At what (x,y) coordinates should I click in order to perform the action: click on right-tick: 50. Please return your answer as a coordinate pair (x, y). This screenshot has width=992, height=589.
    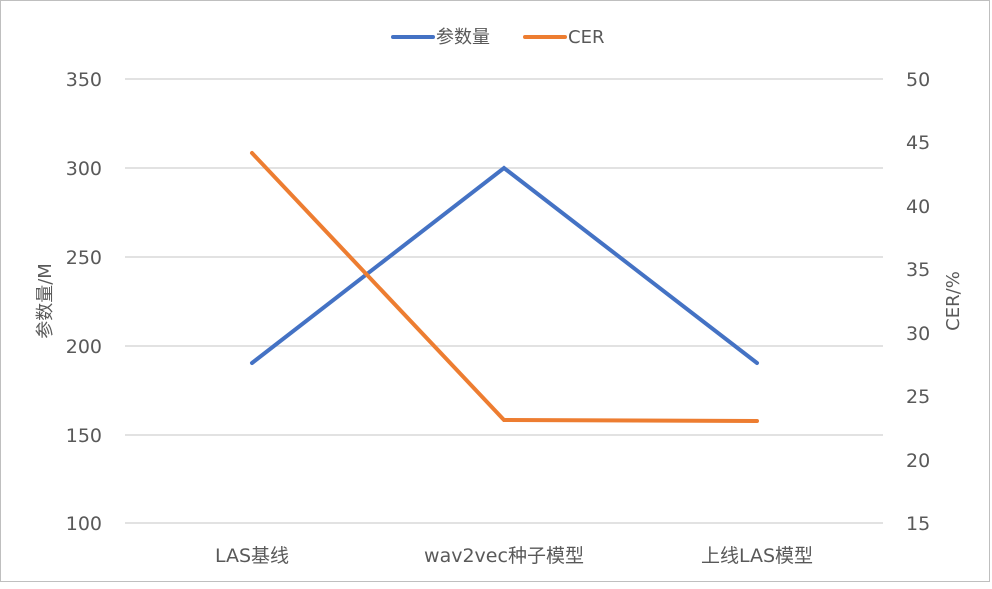
    Looking at the image, I should click on (918, 80).